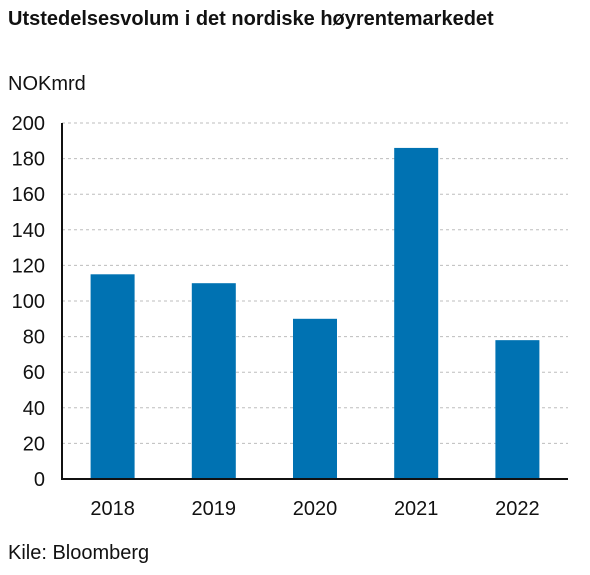 The height and width of the screenshot is (575, 590). What do you see at coordinates (315, 398) in the screenshot?
I see `bar-2020` at bounding box center [315, 398].